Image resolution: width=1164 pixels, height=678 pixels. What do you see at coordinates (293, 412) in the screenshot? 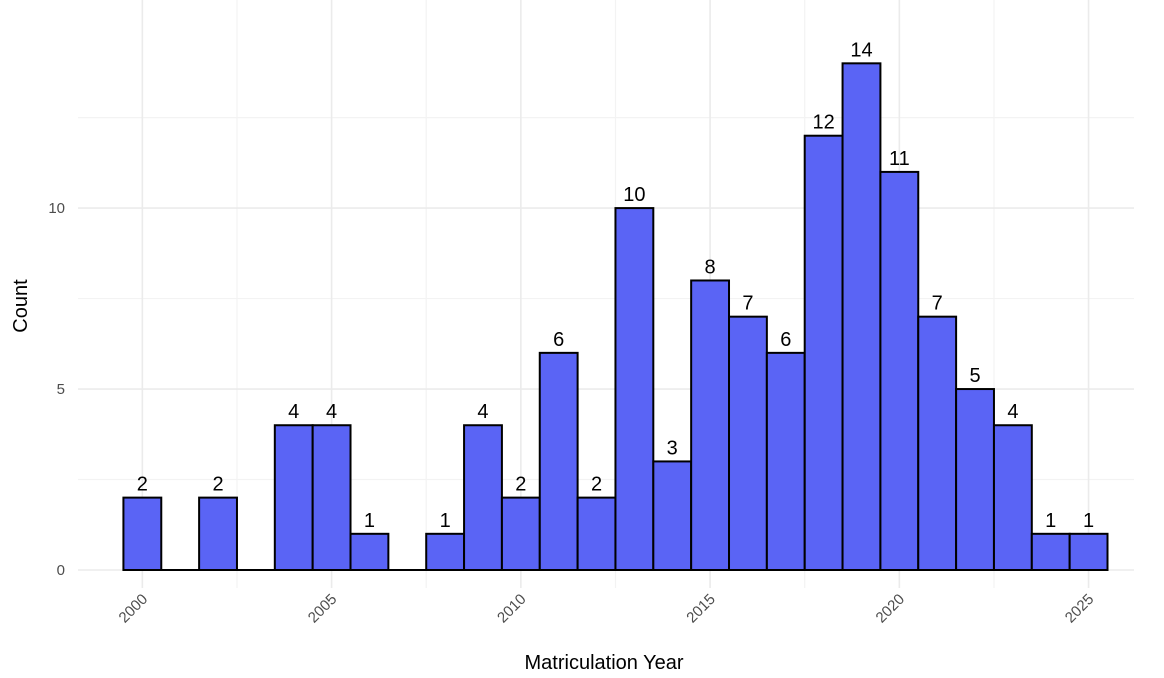
I see `data-label-2004: 4` at bounding box center [293, 412].